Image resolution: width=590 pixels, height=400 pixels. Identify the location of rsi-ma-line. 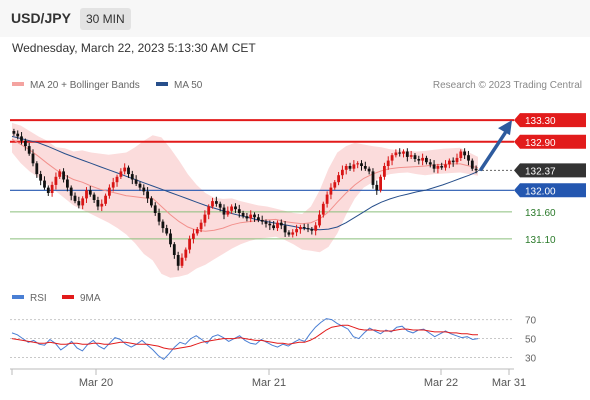
(244, 337).